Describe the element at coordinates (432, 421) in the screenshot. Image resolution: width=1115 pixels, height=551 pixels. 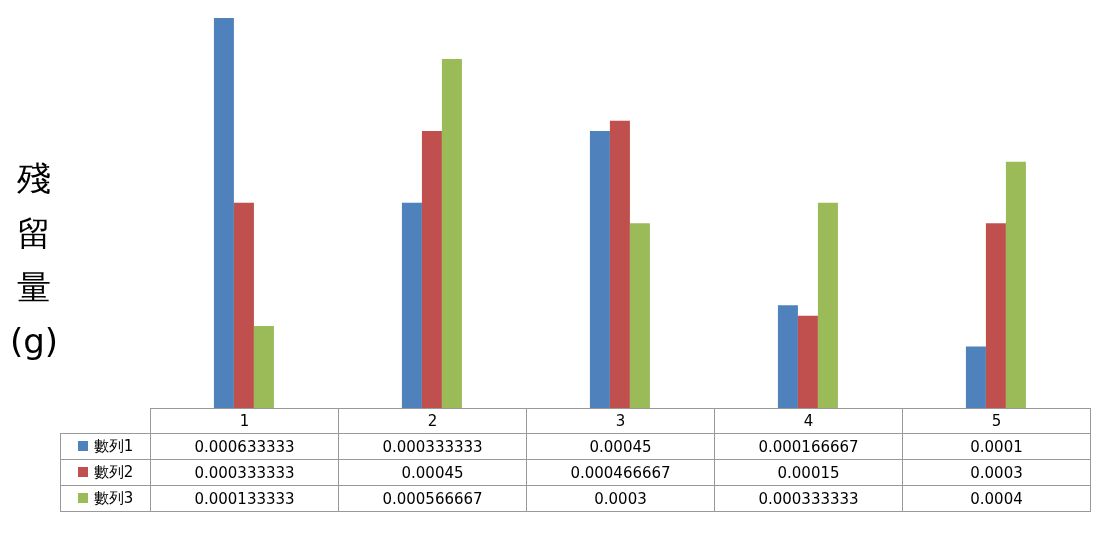
I see `x-tick-label: 2` at that location.